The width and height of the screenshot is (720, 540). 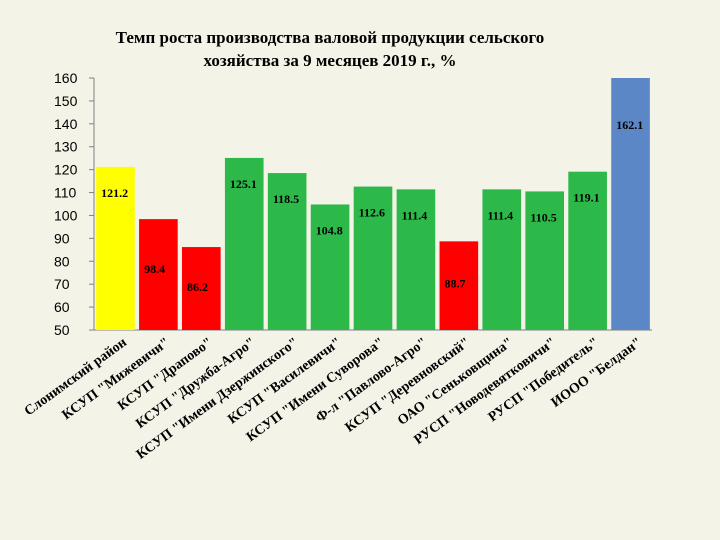 I want to click on data-label: 118.5, so click(x=286, y=199).